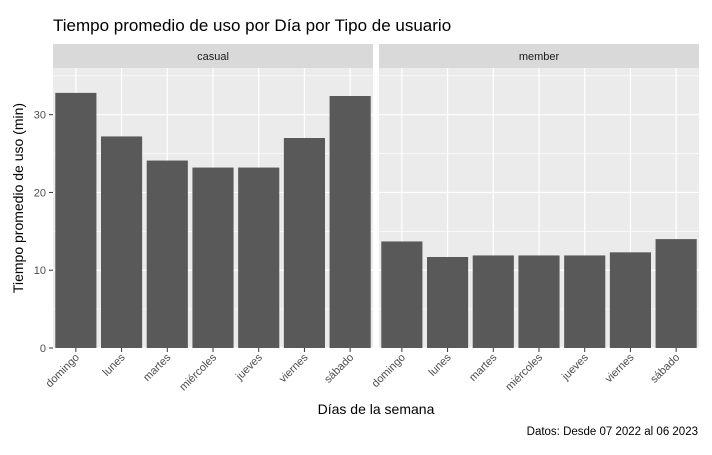 The height and width of the screenshot is (455, 712). Describe the element at coordinates (676, 293) in the screenshot. I see `bar-member-sábado` at that location.